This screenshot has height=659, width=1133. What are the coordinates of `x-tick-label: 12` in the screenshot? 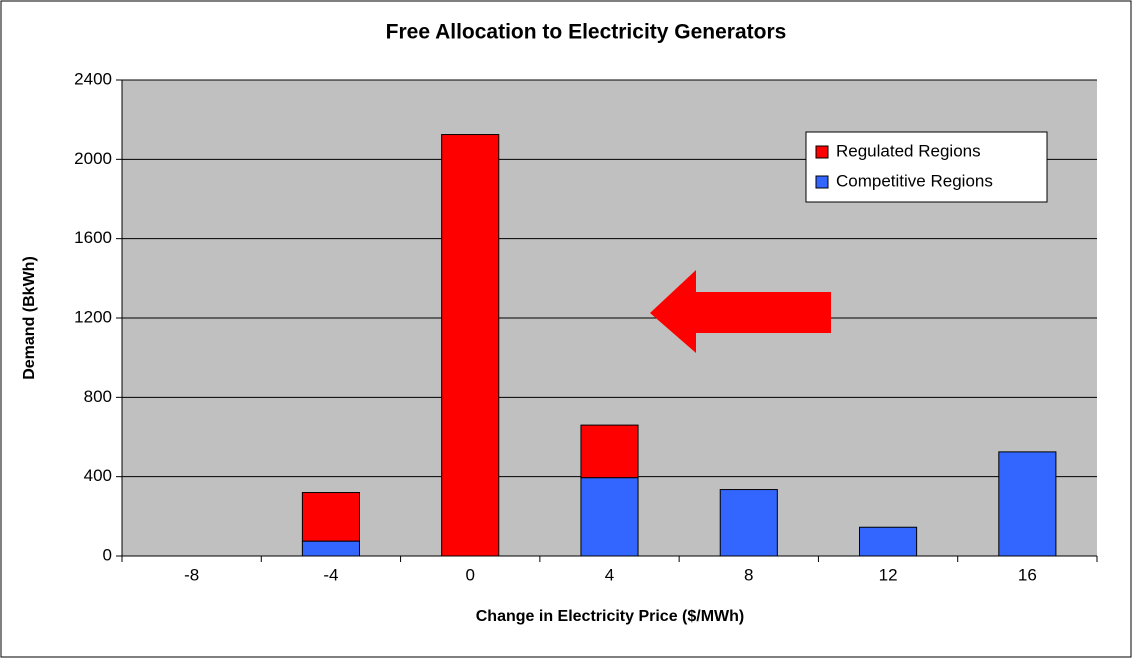 It's located at (888, 574).